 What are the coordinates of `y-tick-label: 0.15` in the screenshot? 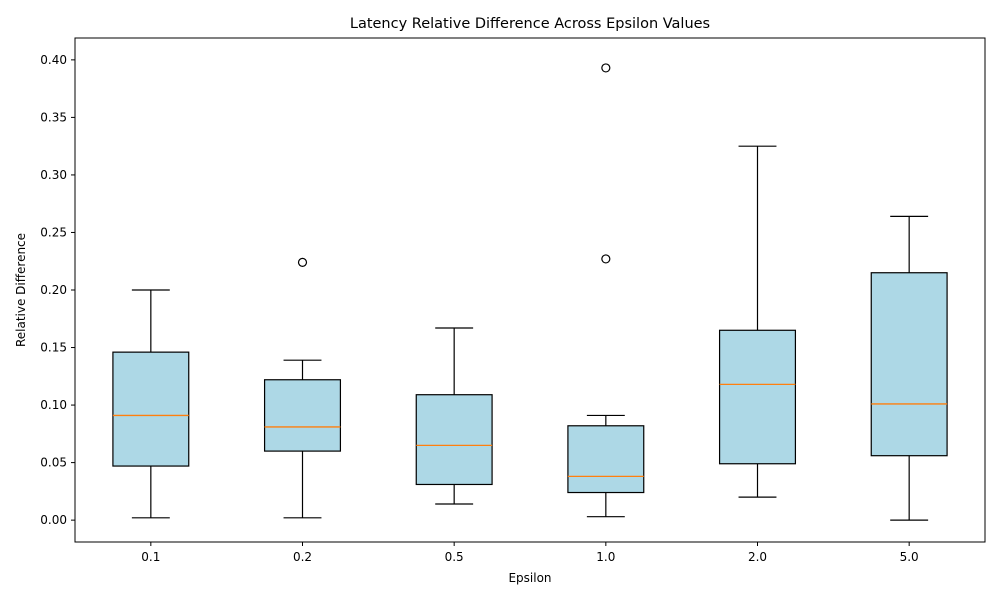 It's located at (53, 348).